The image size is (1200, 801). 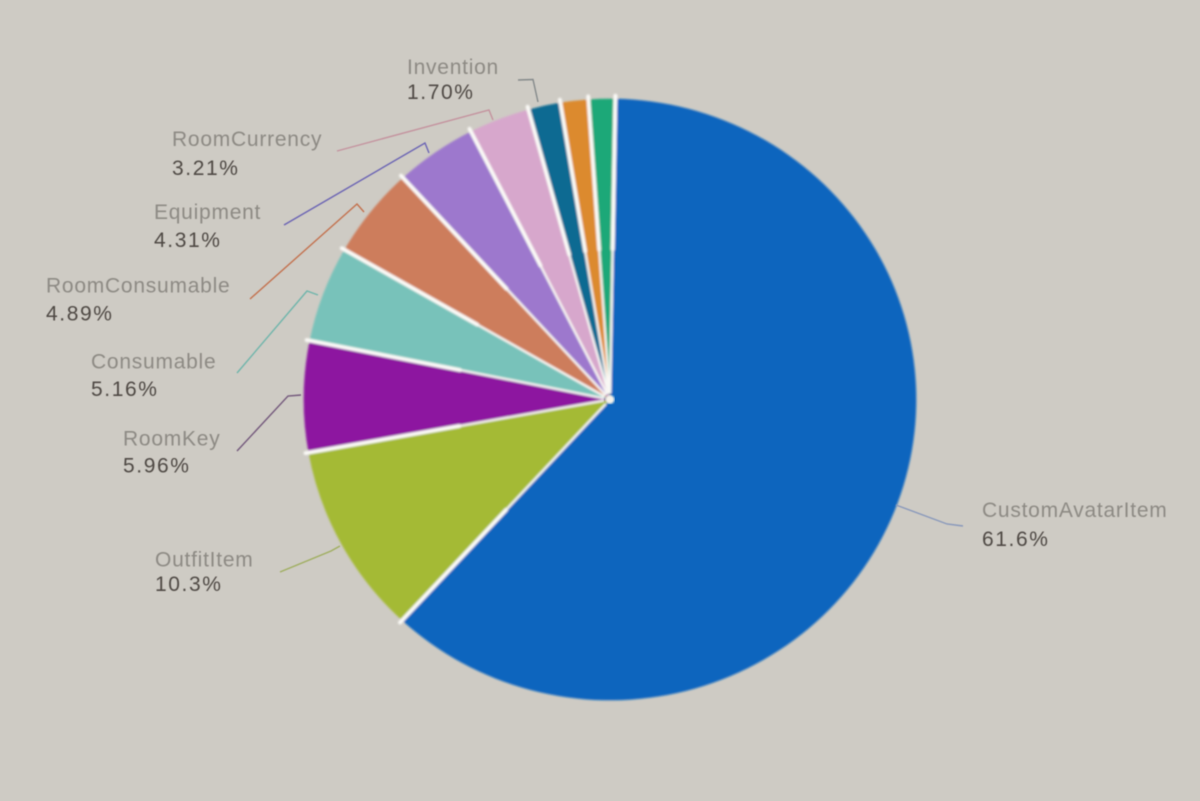 I want to click on svg-text: 1.70%, so click(x=441, y=92).